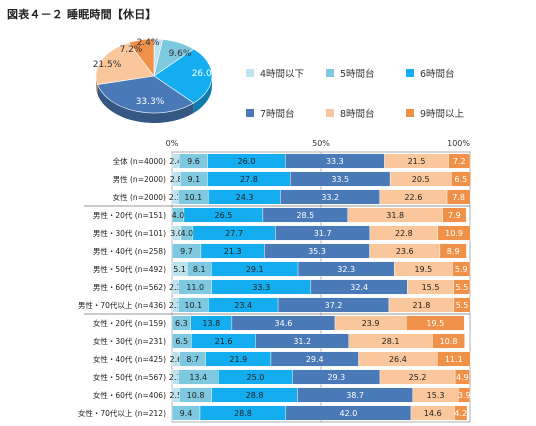 This screenshot has height=426, width=536. Describe the element at coordinates (323, 233) in the screenshot. I see `bar-value-label: 31.7` at that location.